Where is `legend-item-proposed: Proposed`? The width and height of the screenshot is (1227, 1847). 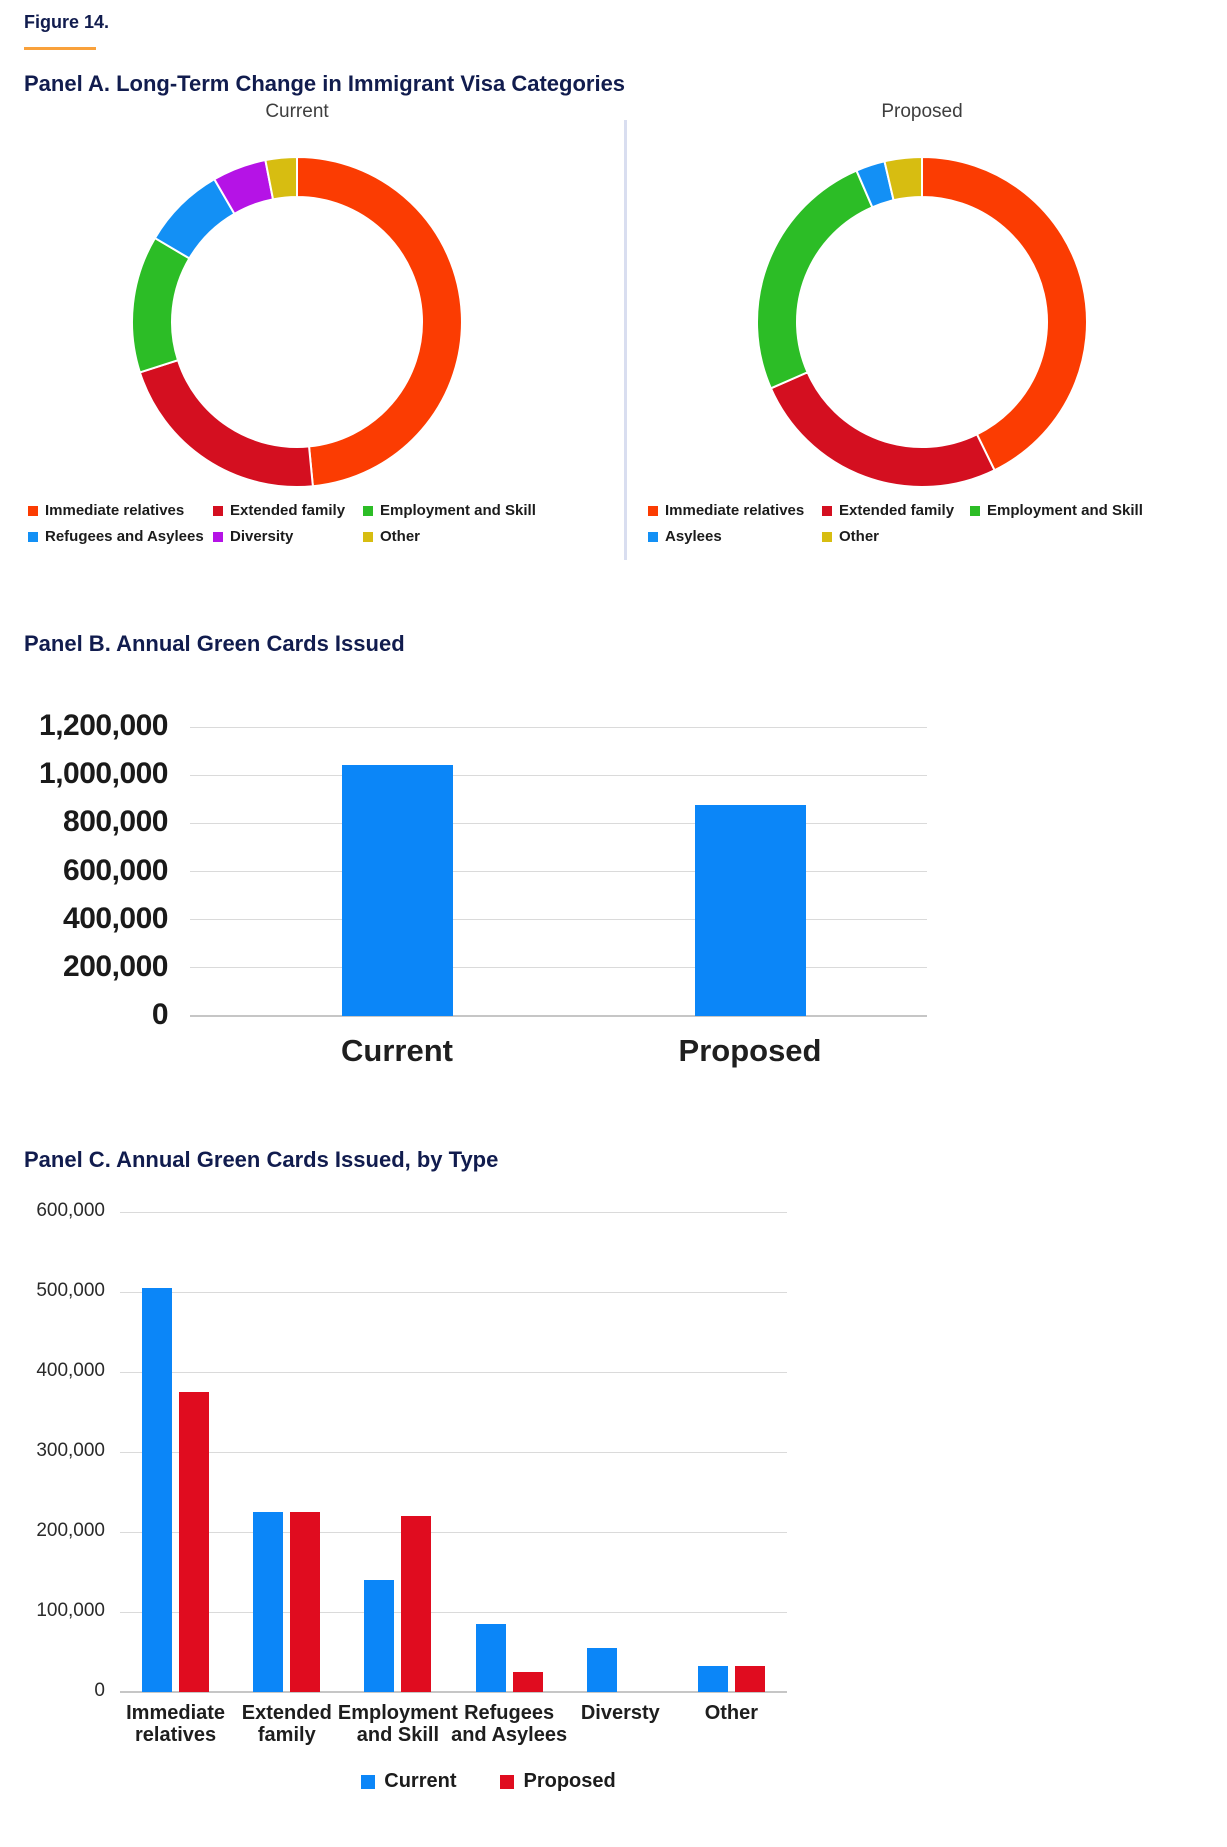
legend-item-proposed: Proposed is located at coordinates (558, 1781).